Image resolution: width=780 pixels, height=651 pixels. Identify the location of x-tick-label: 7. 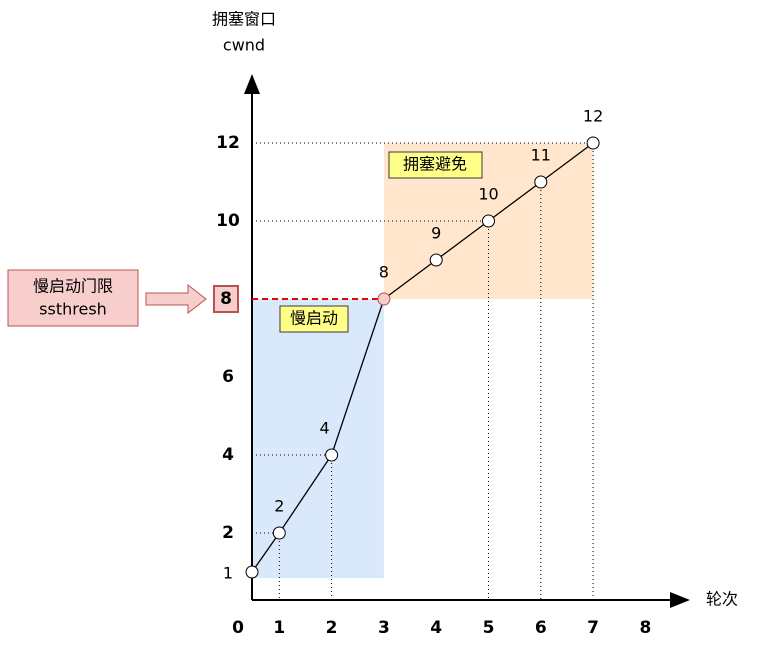
(593, 628).